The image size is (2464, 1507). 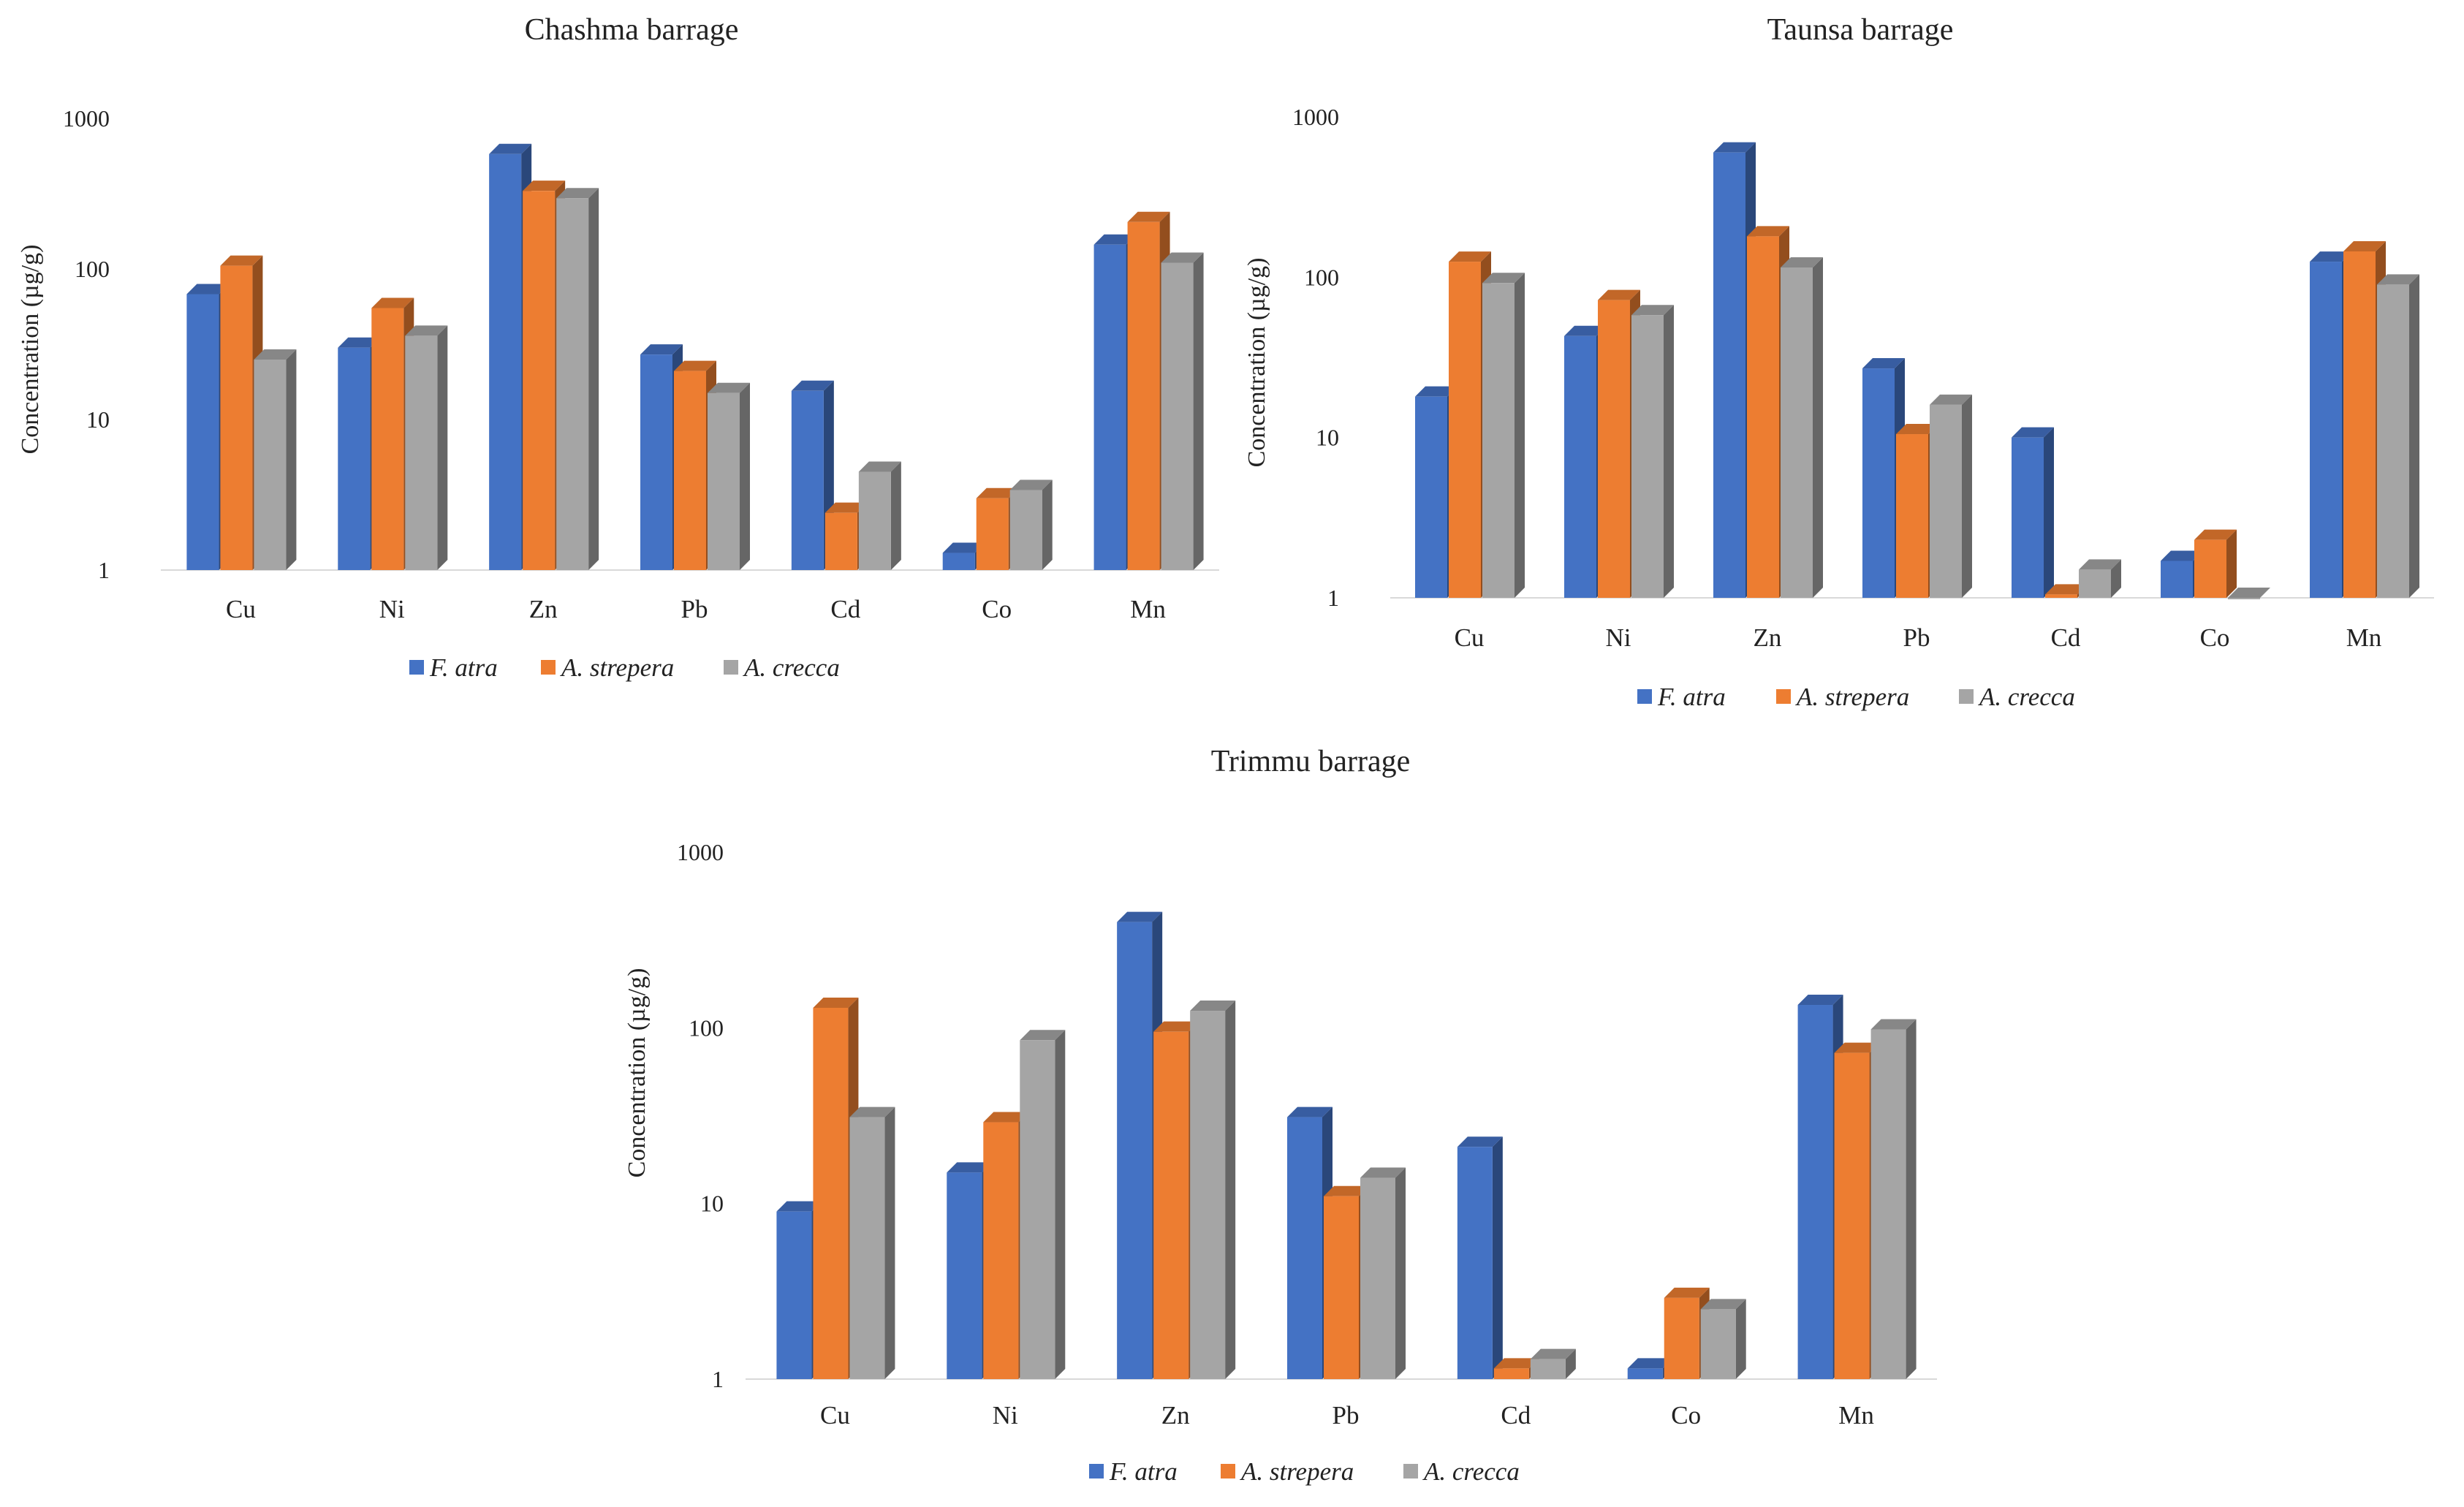 What do you see at coordinates (30, 350) in the screenshot?
I see `y-axis-title: Concentration (µg/g)` at bounding box center [30, 350].